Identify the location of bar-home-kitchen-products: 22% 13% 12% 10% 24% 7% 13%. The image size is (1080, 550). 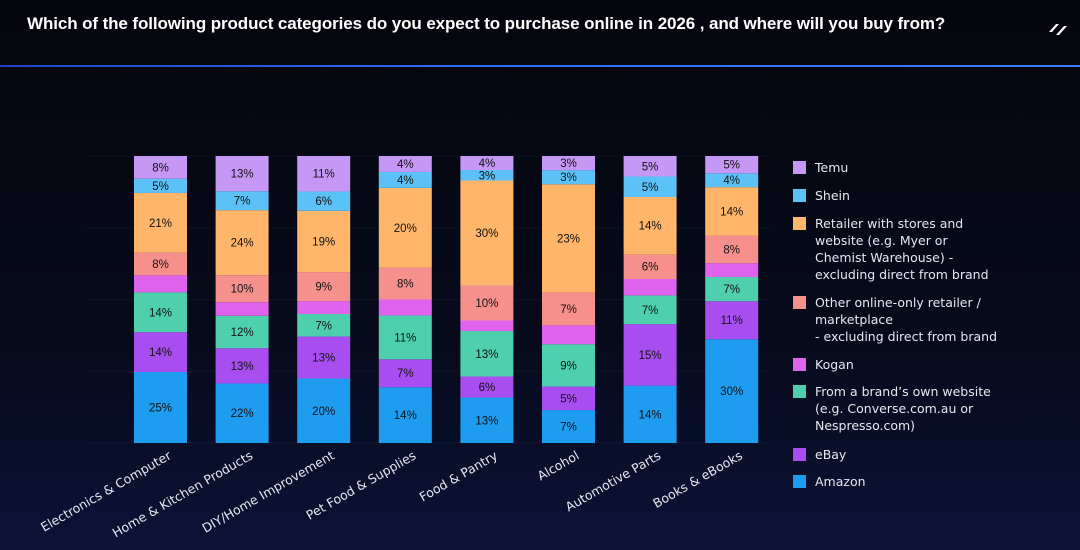
(242, 299).